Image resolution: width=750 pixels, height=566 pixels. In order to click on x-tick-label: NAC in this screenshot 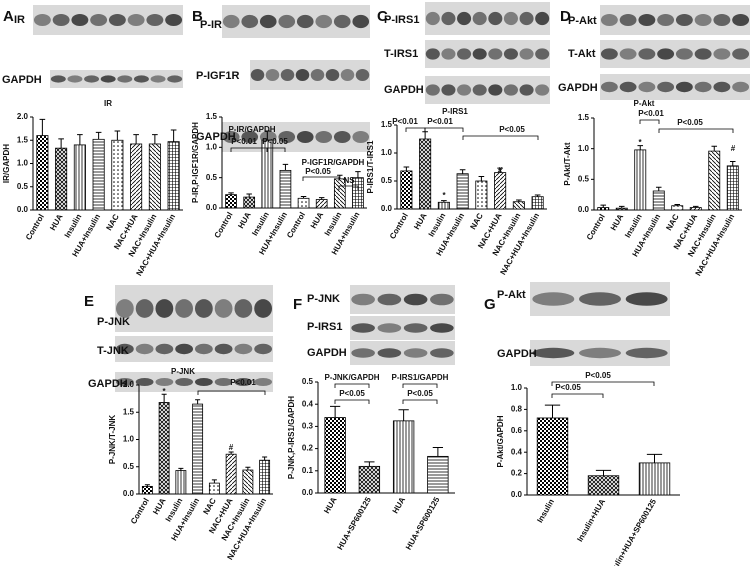, I will do `click(209, 506)`.